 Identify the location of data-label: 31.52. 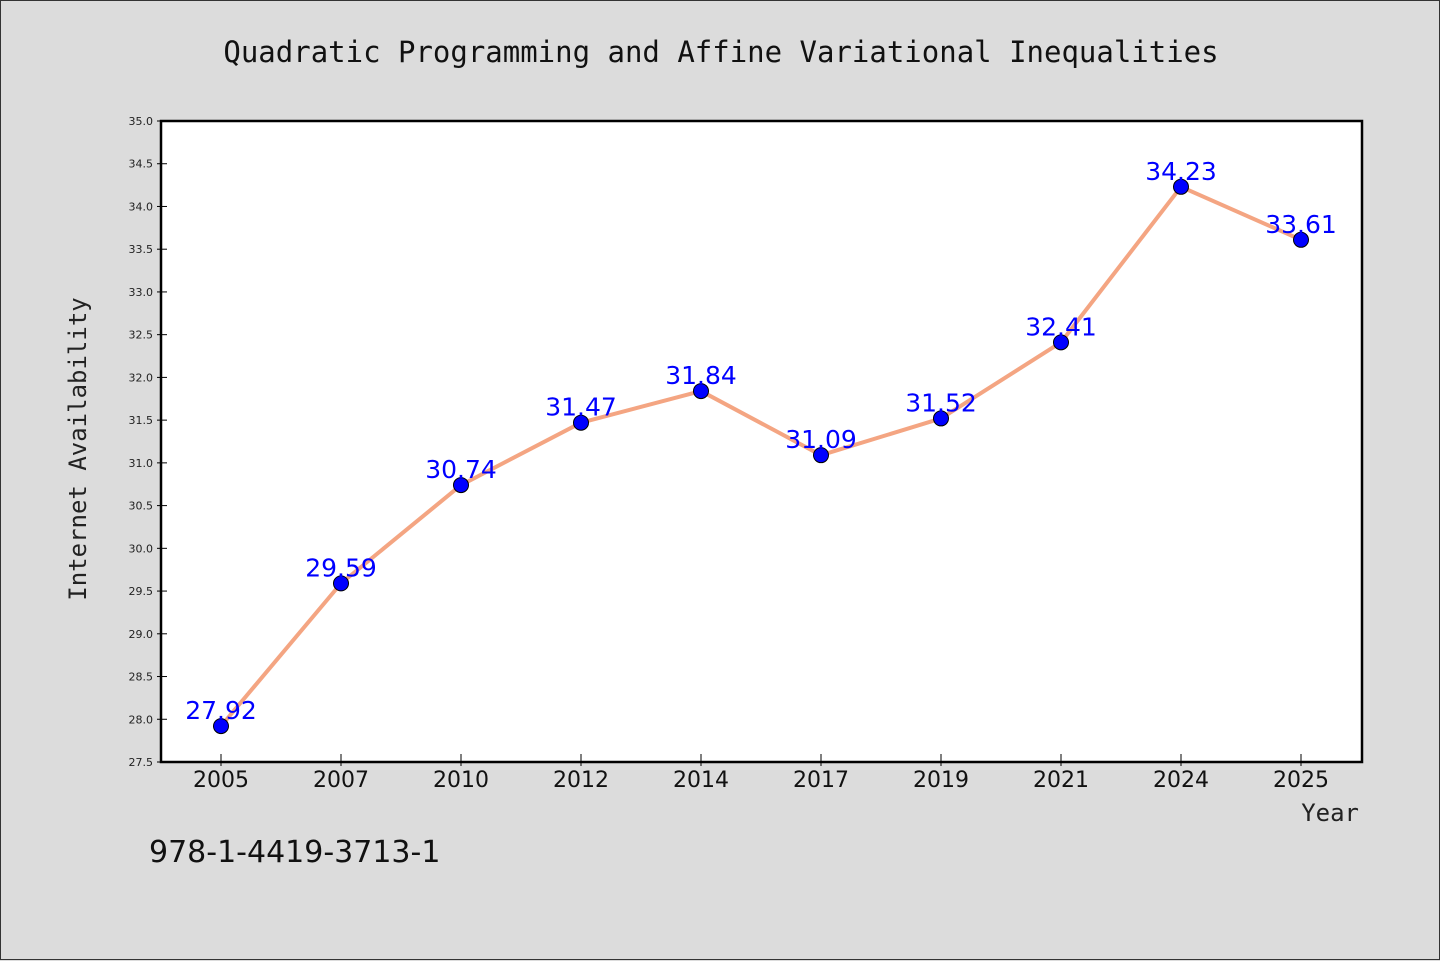
(941, 402).